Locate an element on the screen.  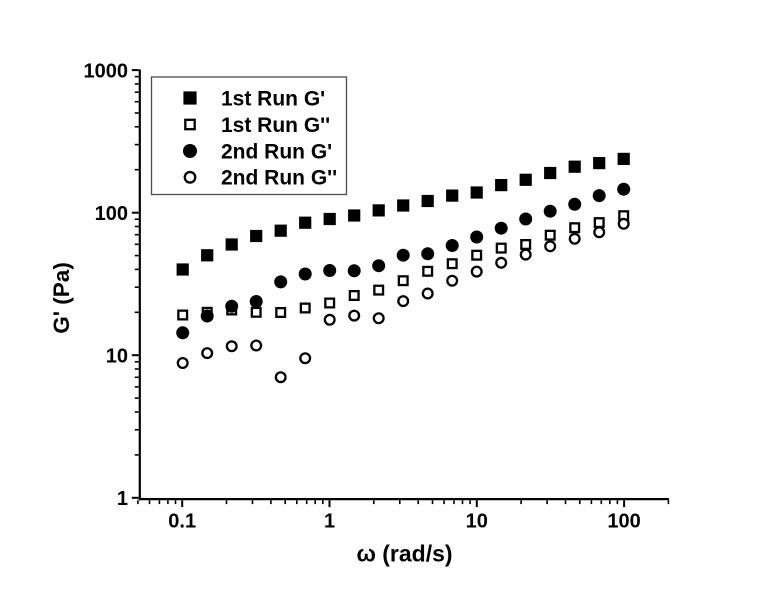
svg-text: 1st Run G' is located at coordinates (273, 98).